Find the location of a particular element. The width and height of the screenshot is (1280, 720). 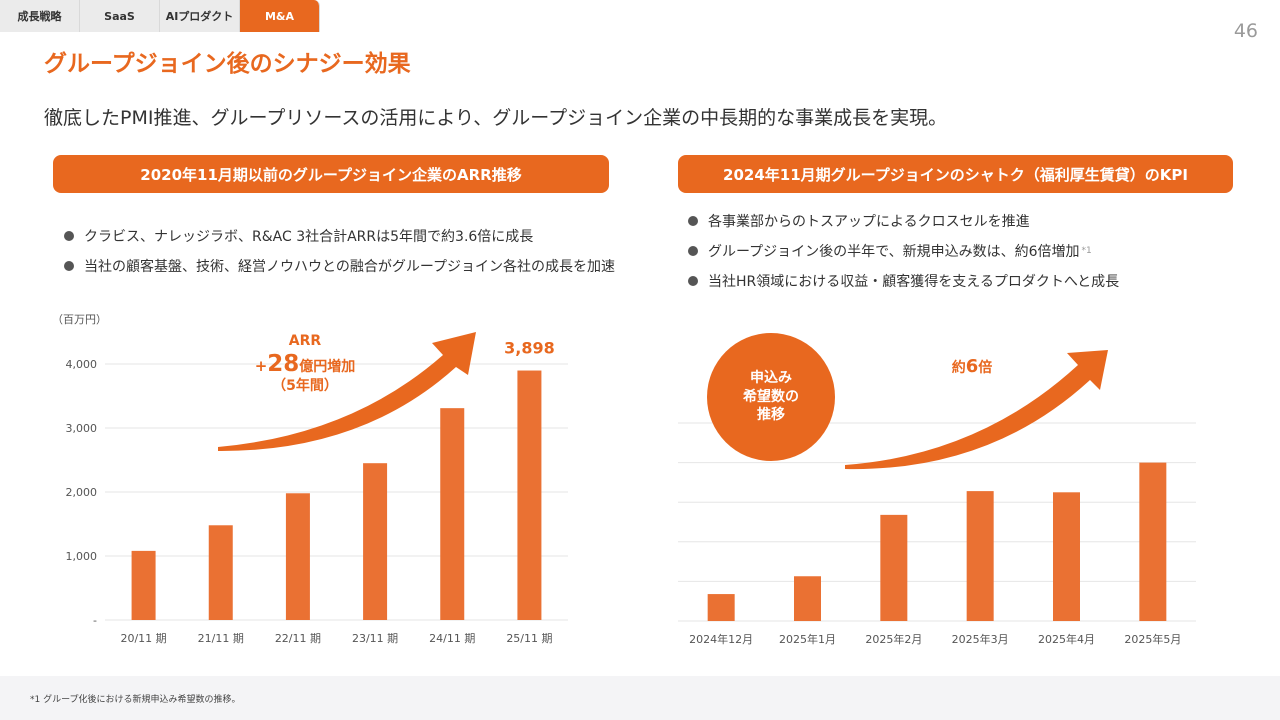

y-axis-ticks: - 1,000 2,000 3,000 4,000 is located at coordinates (82, 492).